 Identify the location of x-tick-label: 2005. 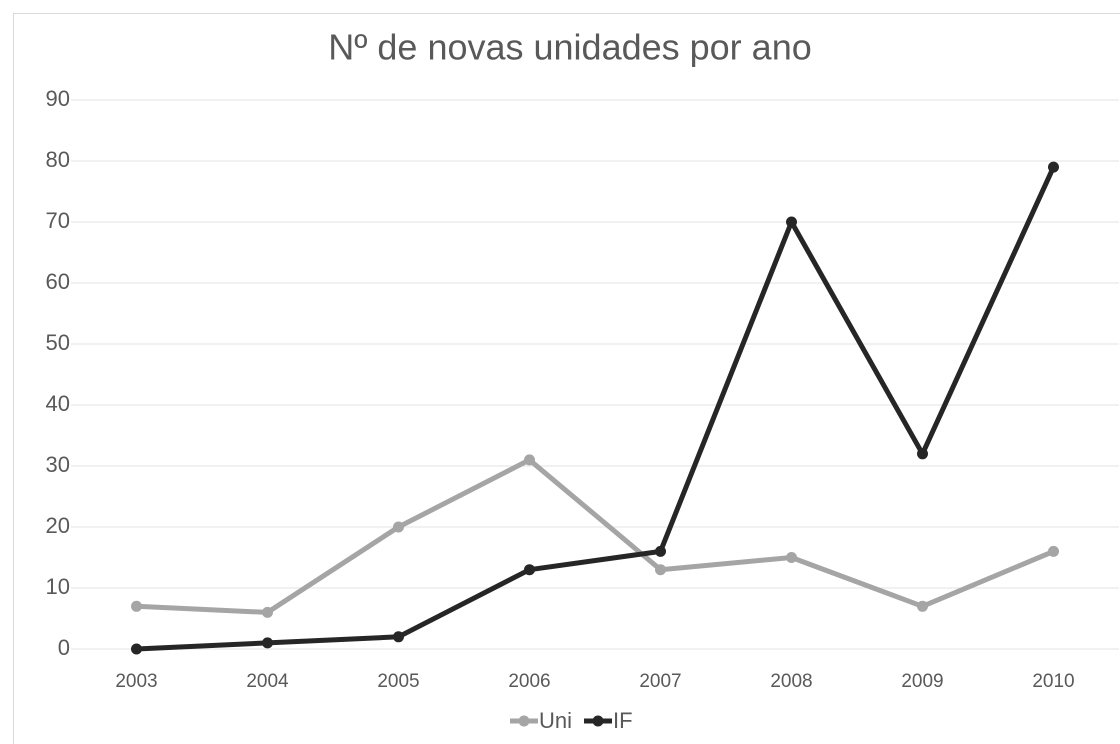
(398, 681).